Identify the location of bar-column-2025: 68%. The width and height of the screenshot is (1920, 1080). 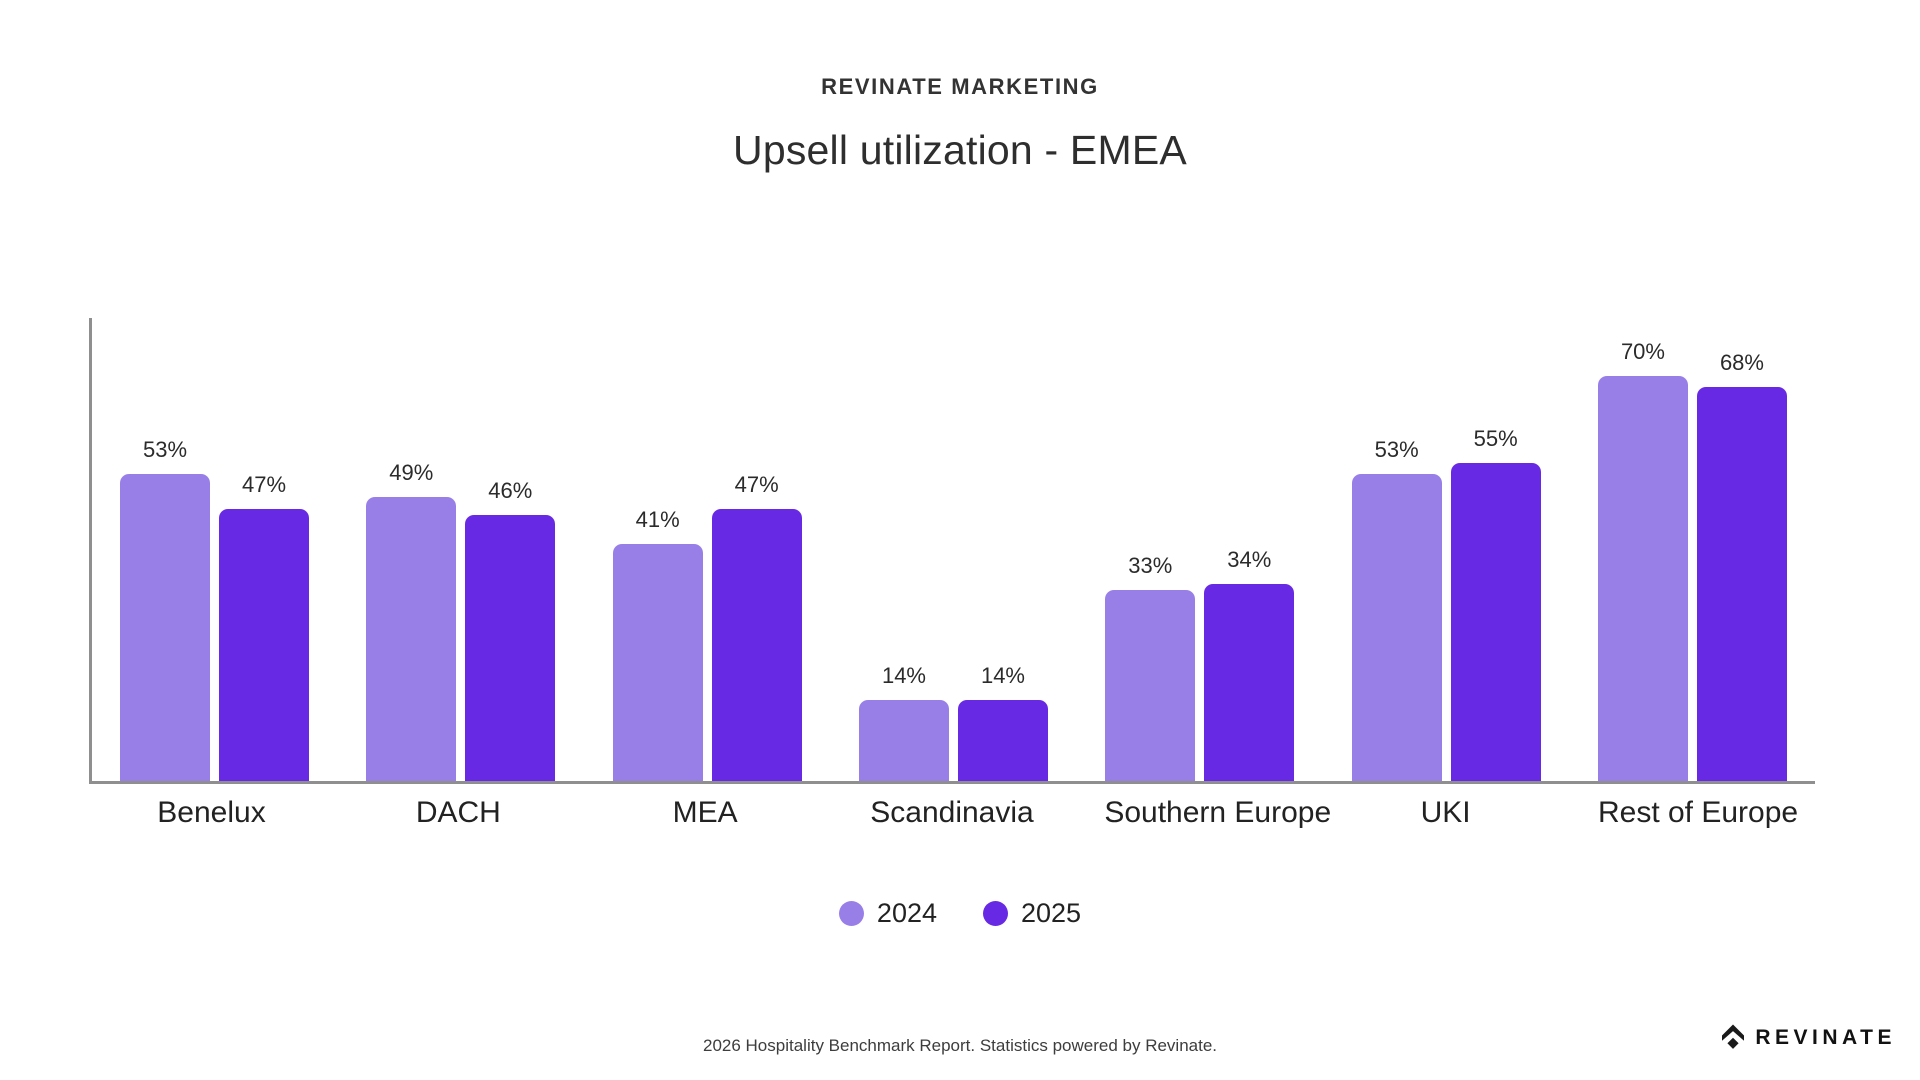
(1741, 565).